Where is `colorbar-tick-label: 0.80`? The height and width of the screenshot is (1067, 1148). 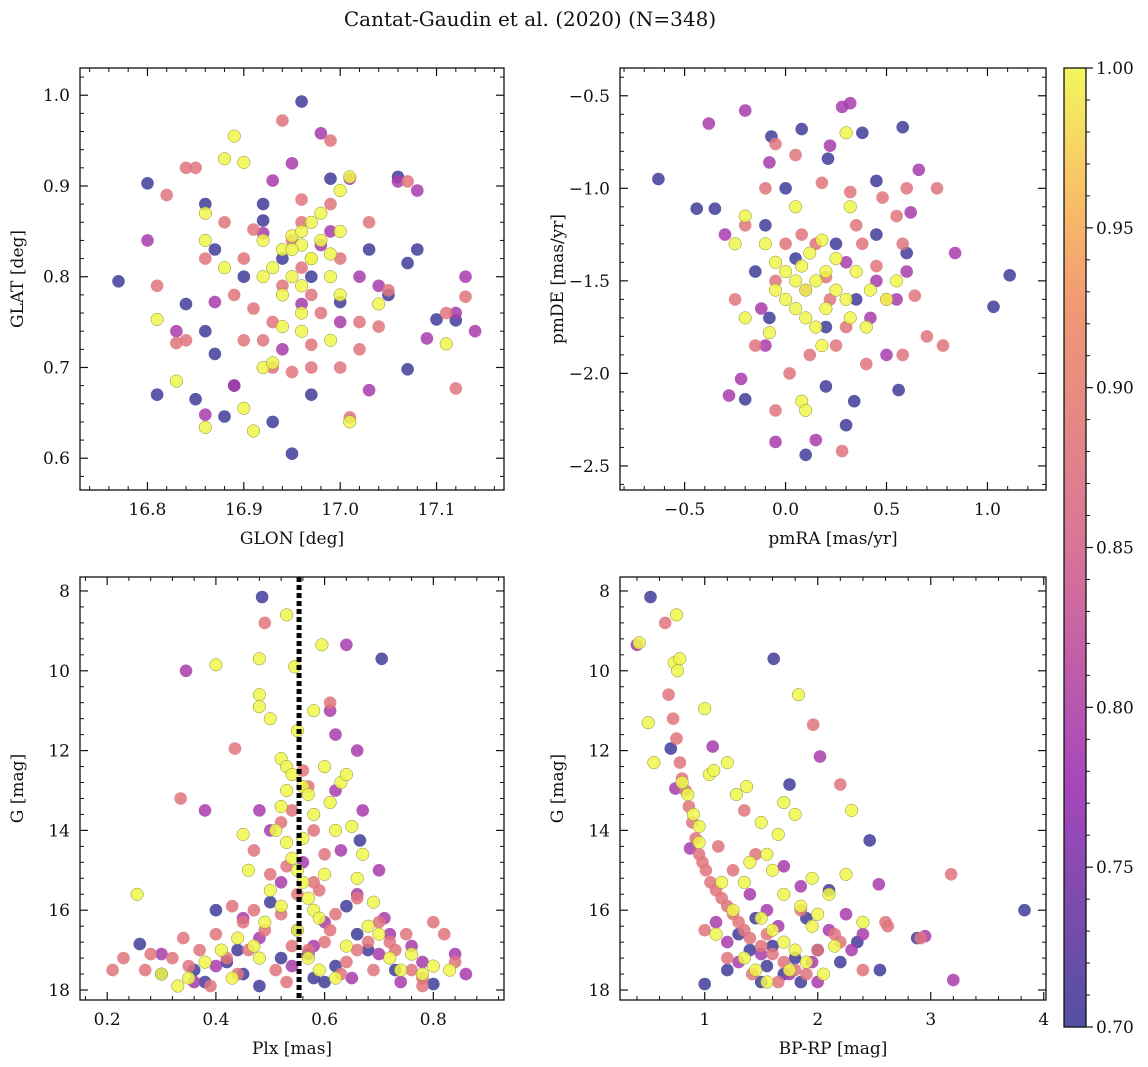 colorbar-tick-label: 0.80 is located at coordinates (1115, 708).